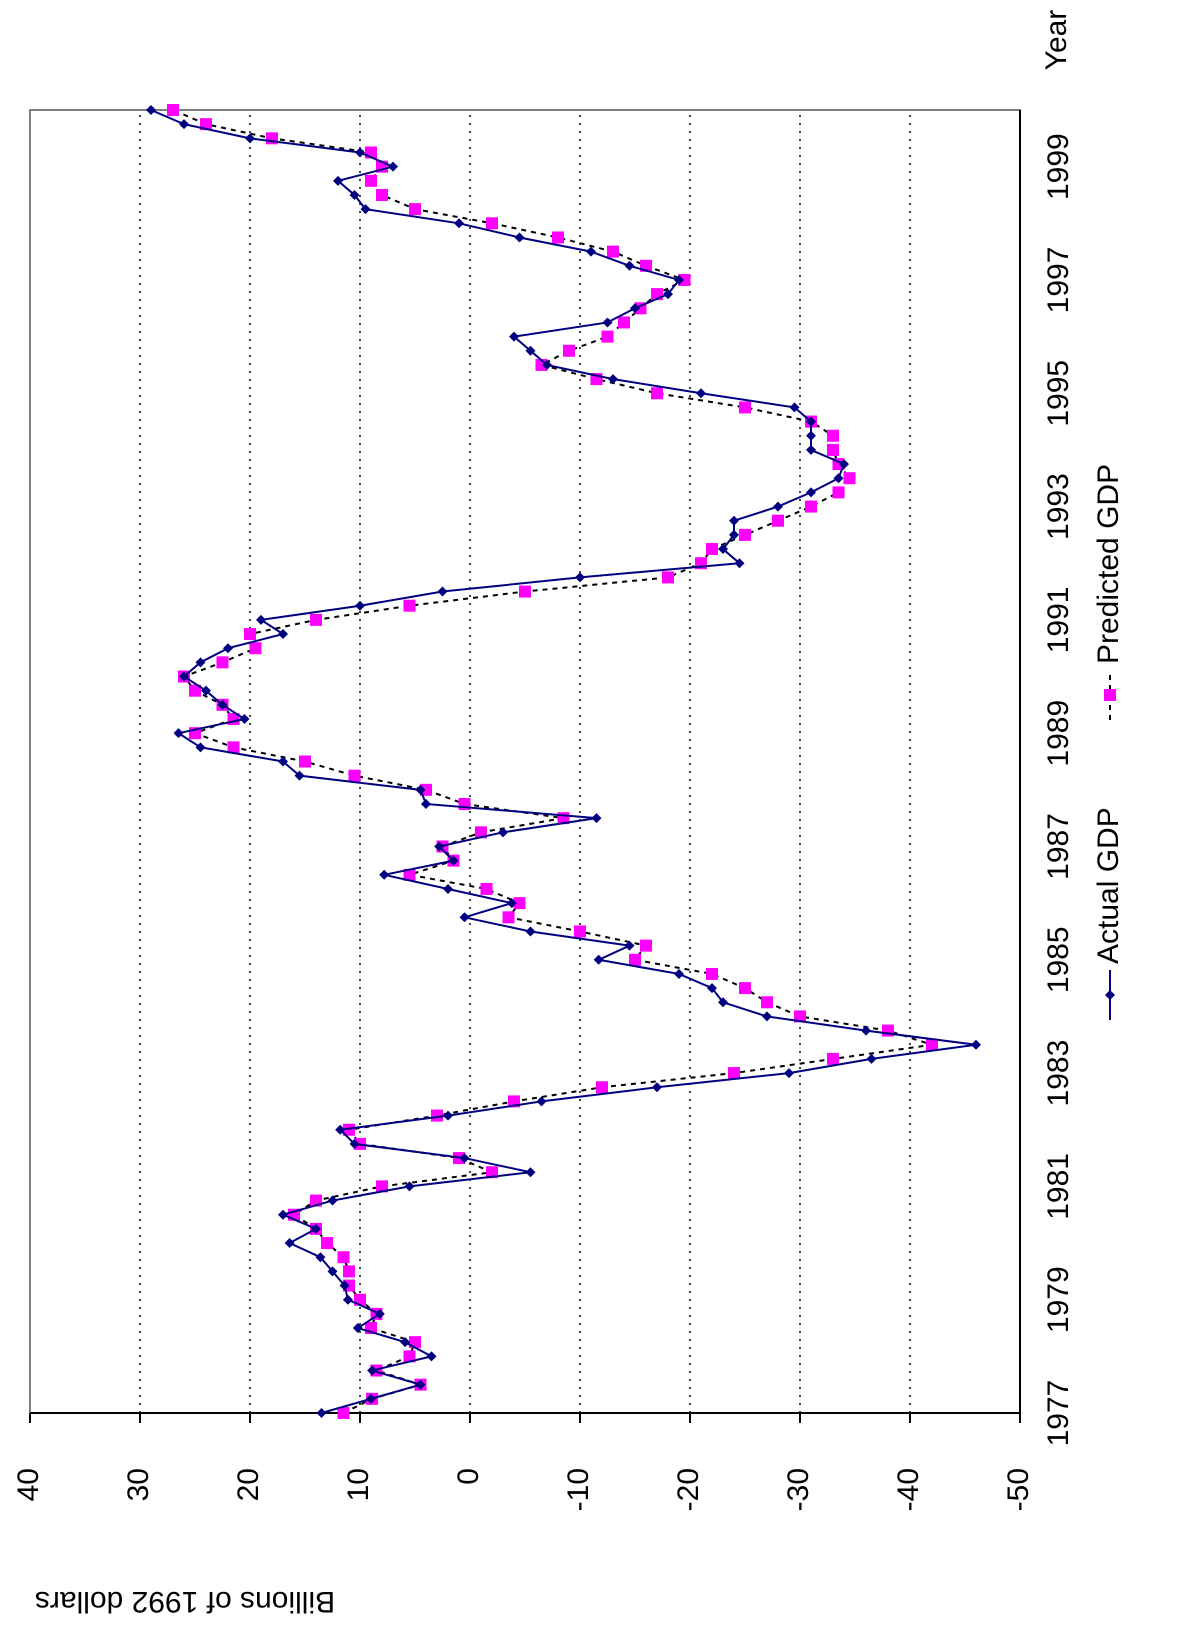 The width and height of the screenshot is (1187, 1638). Describe the element at coordinates (28, 1484) in the screenshot. I see `y-tick-label: 40` at that location.